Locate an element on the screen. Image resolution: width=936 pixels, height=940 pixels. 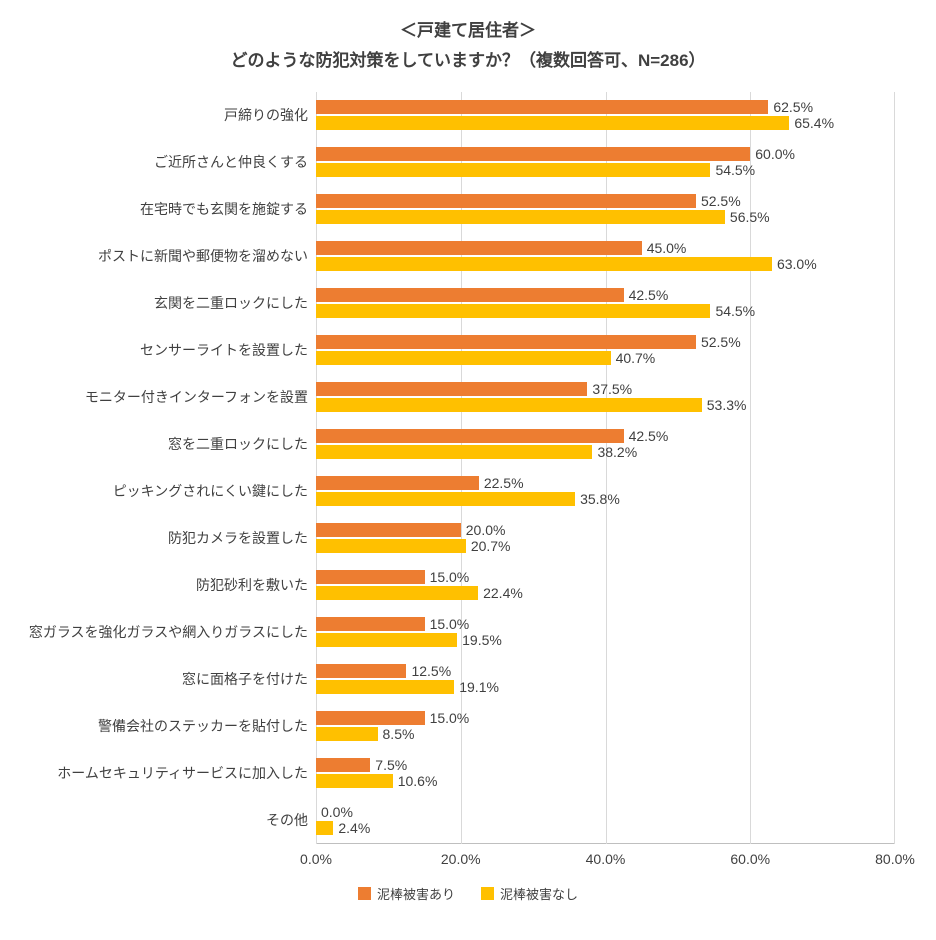
legend-item-hit: 泥棒被害あり is located at coordinates (406, 893).